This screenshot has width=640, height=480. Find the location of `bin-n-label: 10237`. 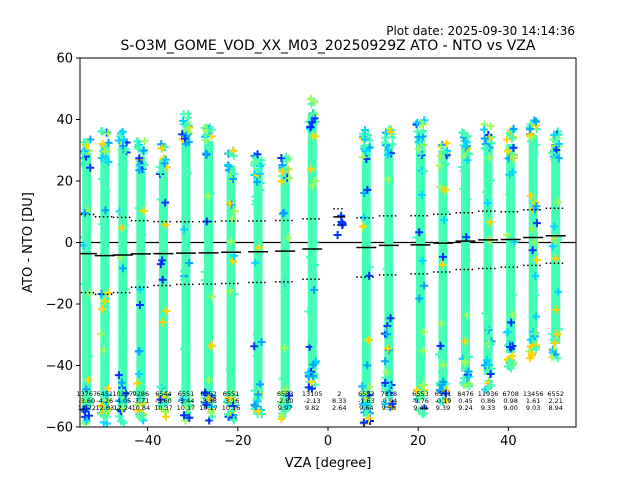

bin-n-label: 10237 is located at coordinates (122, 394).